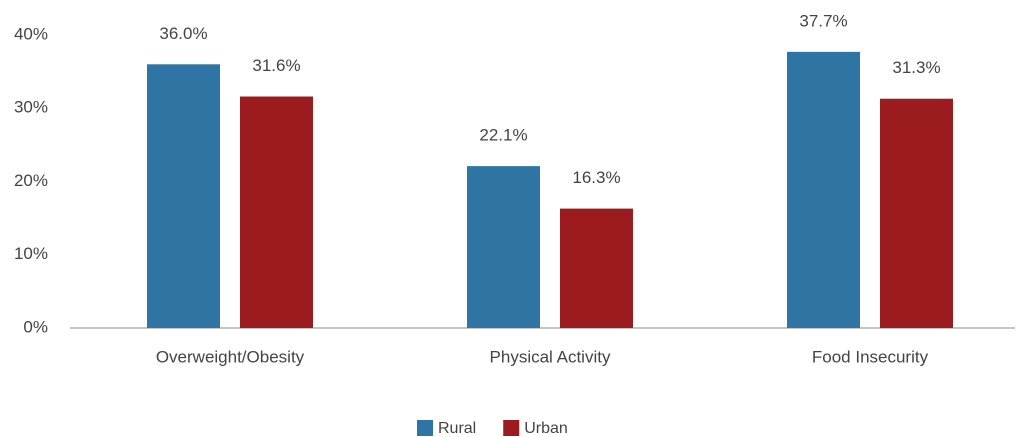  I want to click on x-tick-label: Overweight/Obesity, so click(230, 356).